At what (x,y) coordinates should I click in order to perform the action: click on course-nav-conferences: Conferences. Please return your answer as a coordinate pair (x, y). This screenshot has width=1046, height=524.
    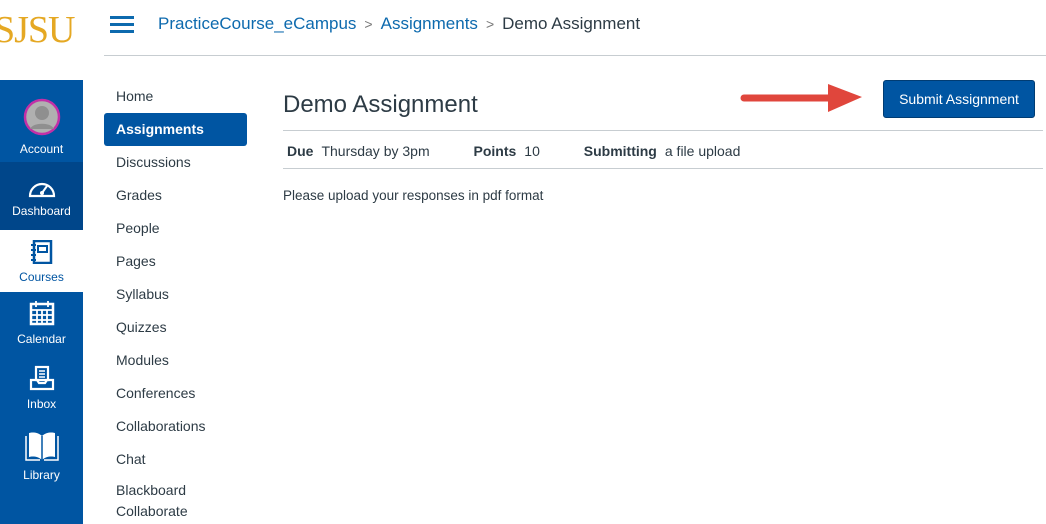
    Looking at the image, I should click on (156, 393).